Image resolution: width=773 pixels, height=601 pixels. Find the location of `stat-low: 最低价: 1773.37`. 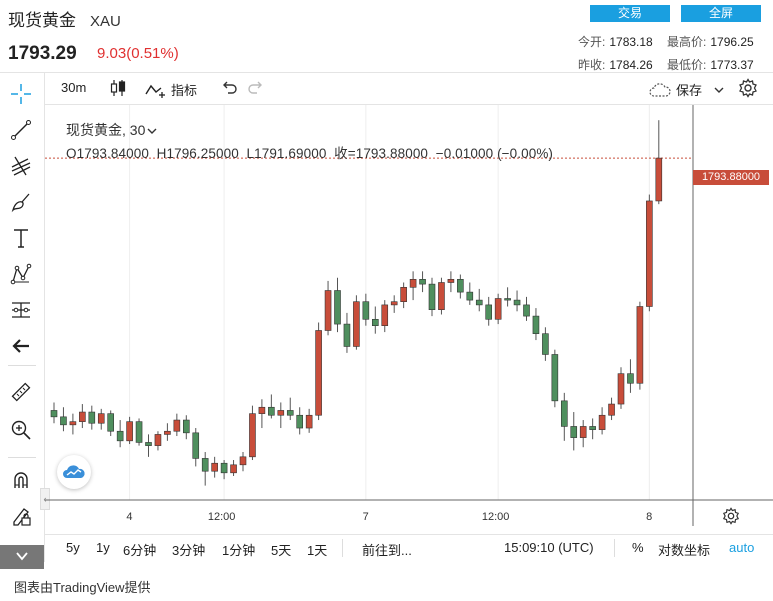

stat-low: 最低价: 1773.37 is located at coordinates (710, 65).